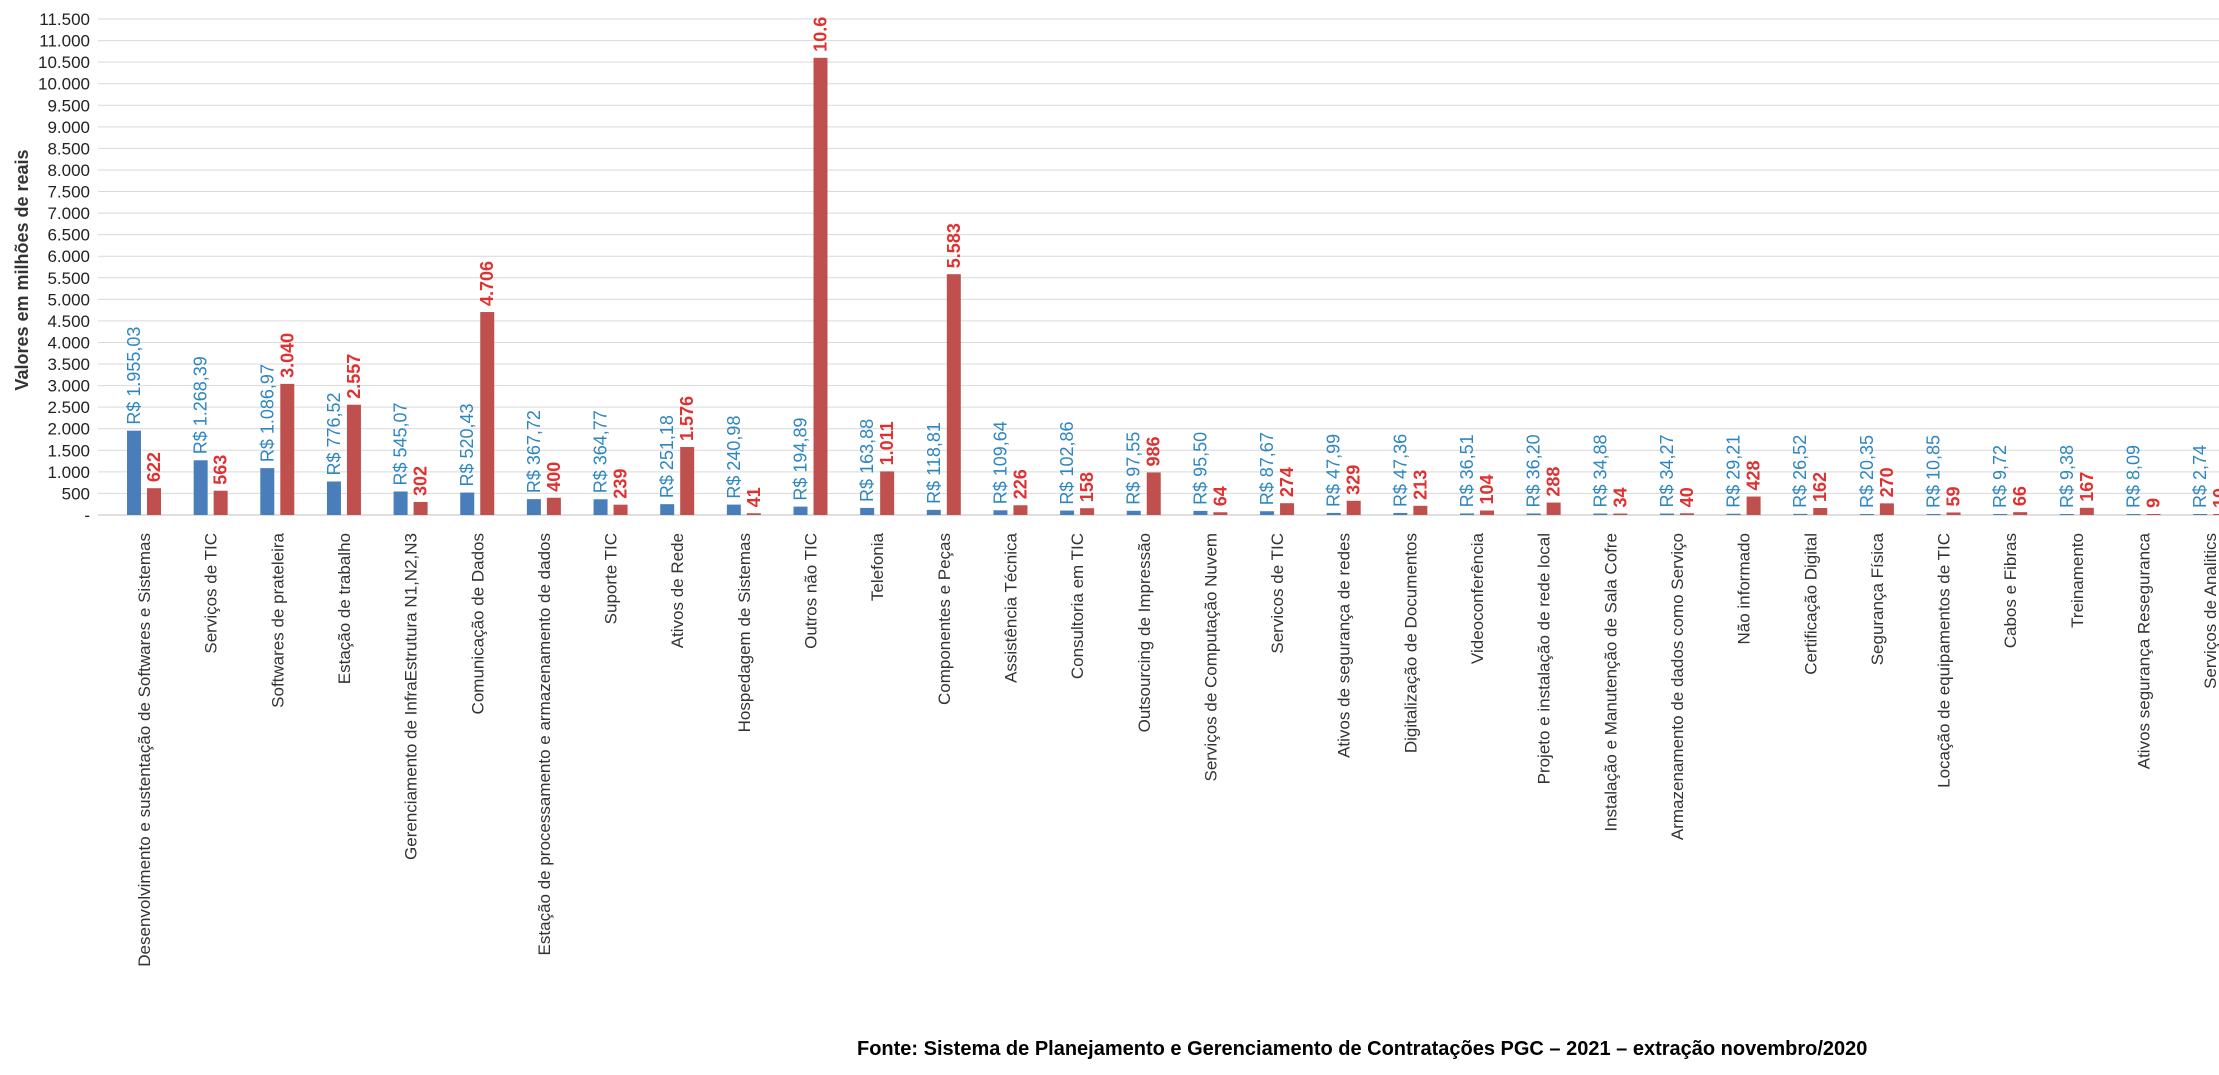  Describe the element at coordinates (1000, 462) in the screenshot. I see `data-label-series1: R$ 109,64` at that location.